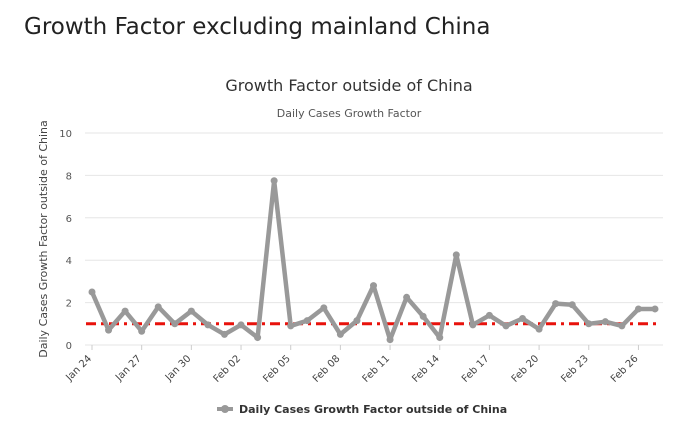 The width and height of the screenshot is (680, 427). Describe the element at coordinates (65, 240) in the screenshot. I see `y-tick-labels: 0 2 4 6 8 10` at that location.